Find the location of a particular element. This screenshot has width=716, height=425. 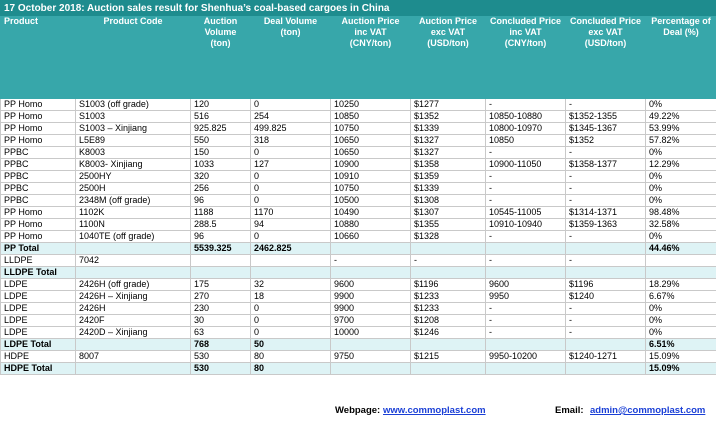

table-cell: 2426H (off grade) is located at coordinates (133, 284).